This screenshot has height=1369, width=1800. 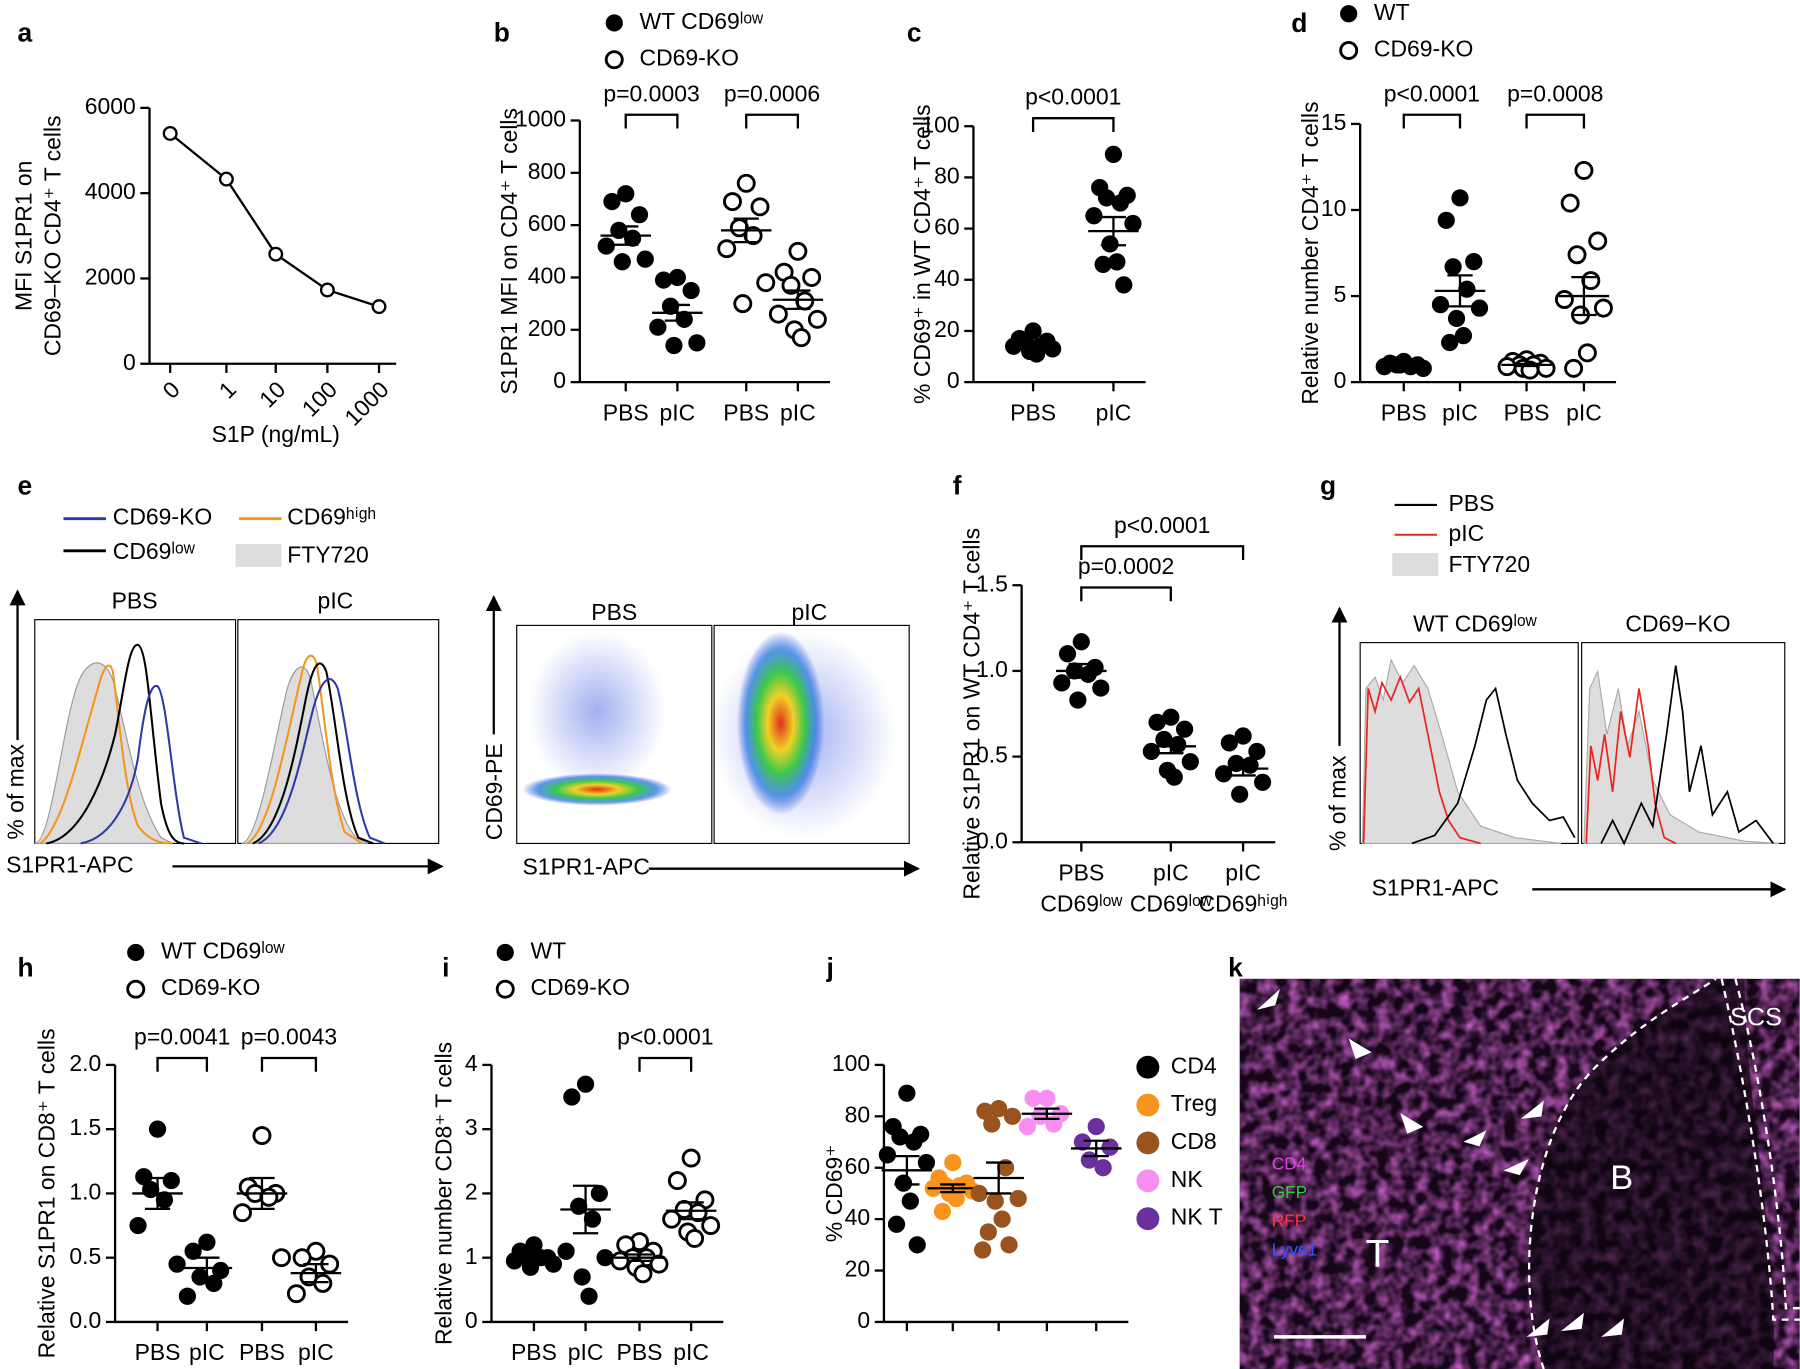 What do you see at coordinates (858, 1269) in the screenshot?
I see `y-tick-label: 20` at bounding box center [858, 1269].